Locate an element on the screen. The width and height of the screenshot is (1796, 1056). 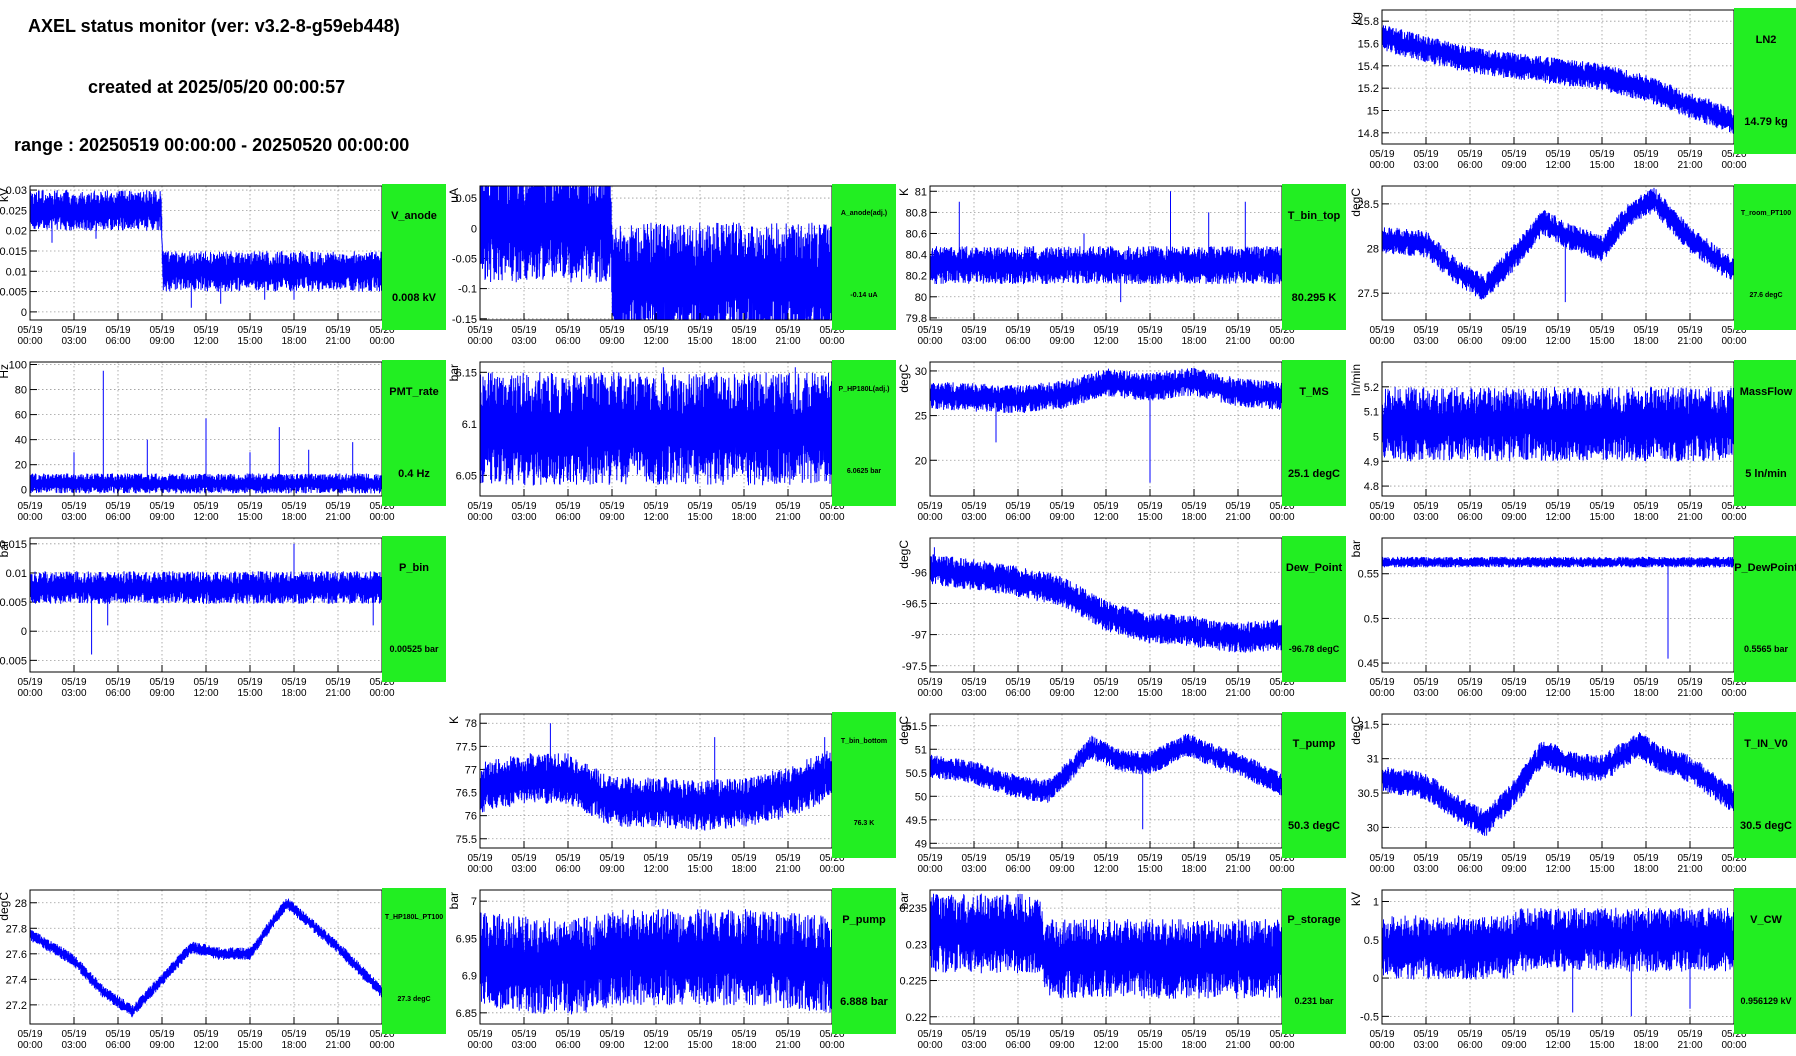
y-tick-label: 27.6 is located at coordinates (16, 955).